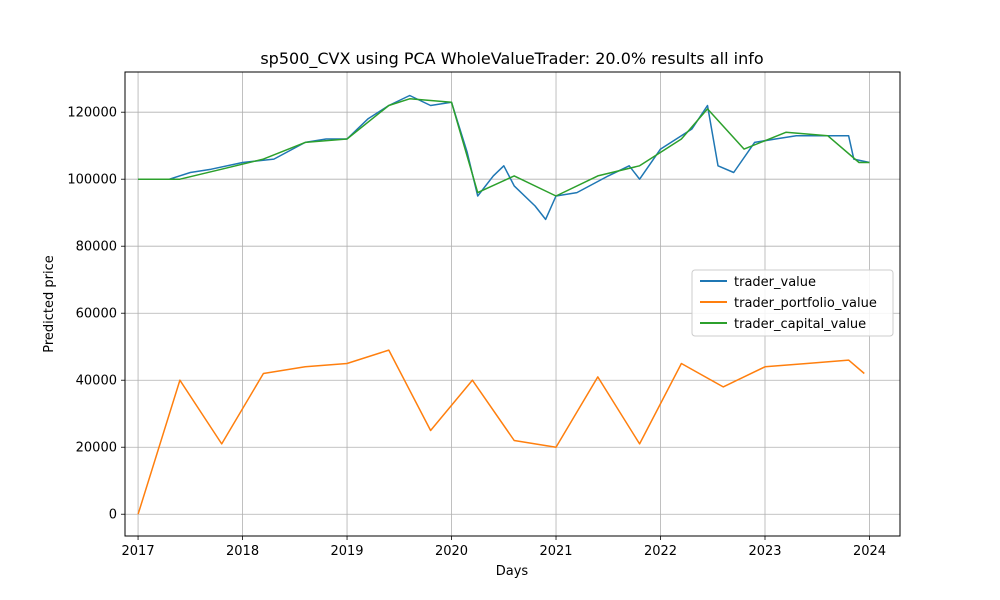 This screenshot has height=600, width=1000. I want to click on x-axis-ticks: 2017 2018 2019 2020 2021 2022 2023 2024, so click(504, 547).